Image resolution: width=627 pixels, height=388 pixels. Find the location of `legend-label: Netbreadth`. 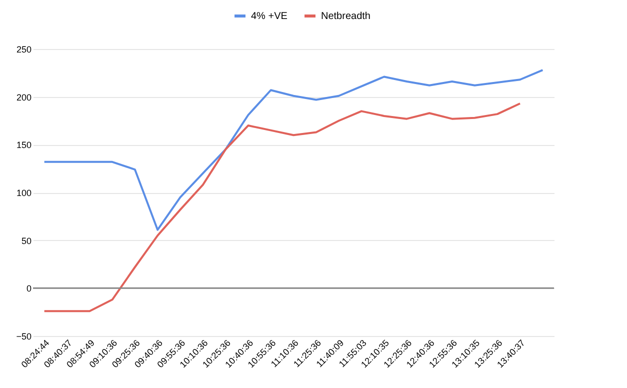

legend-label: Netbreadth is located at coordinates (345, 16).